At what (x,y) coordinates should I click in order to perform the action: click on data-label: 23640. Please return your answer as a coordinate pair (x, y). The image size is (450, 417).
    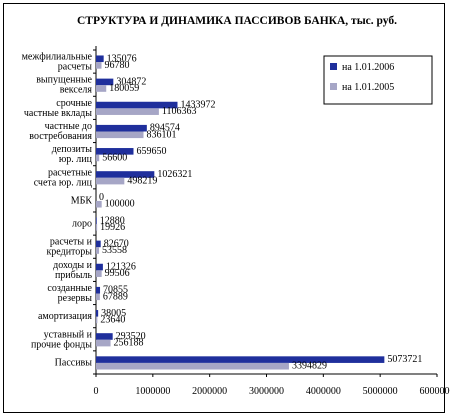
    Looking at the image, I should click on (112, 319).